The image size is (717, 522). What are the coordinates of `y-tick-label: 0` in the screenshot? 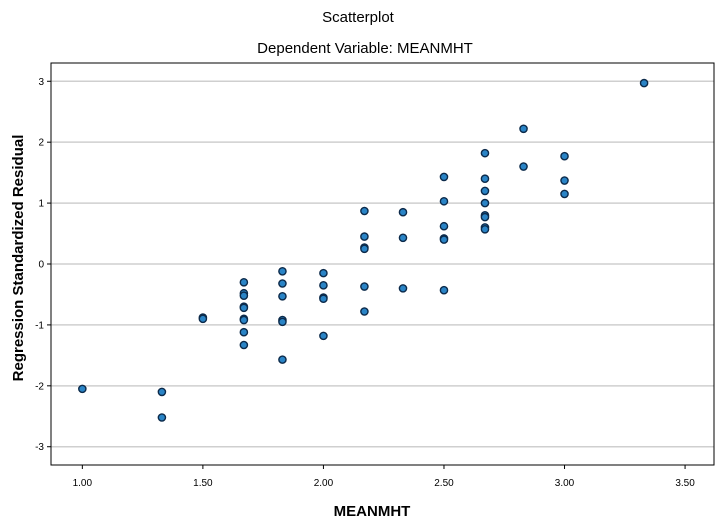 It's located at (41, 265).